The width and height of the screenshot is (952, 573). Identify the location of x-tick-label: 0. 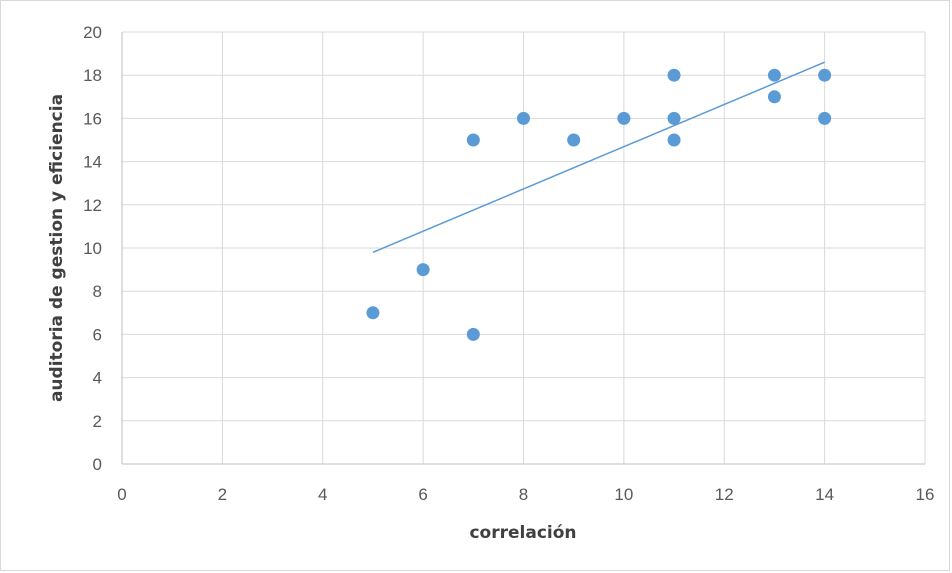
(121, 494).